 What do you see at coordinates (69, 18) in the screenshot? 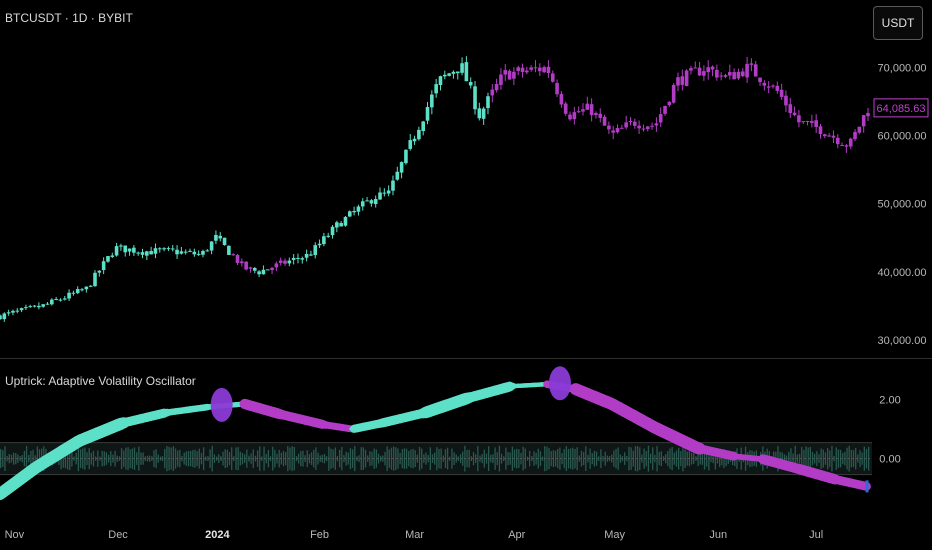
I see `symbol-title: BTCUSDT · 1D · BYBIT` at bounding box center [69, 18].